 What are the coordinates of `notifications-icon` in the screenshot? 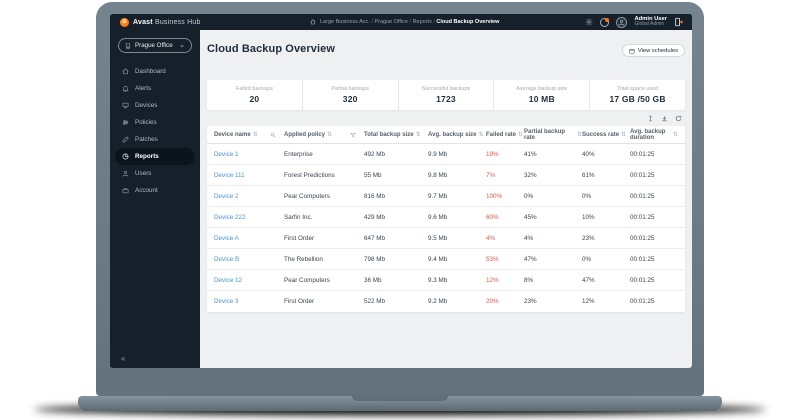 It's located at (605, 22).